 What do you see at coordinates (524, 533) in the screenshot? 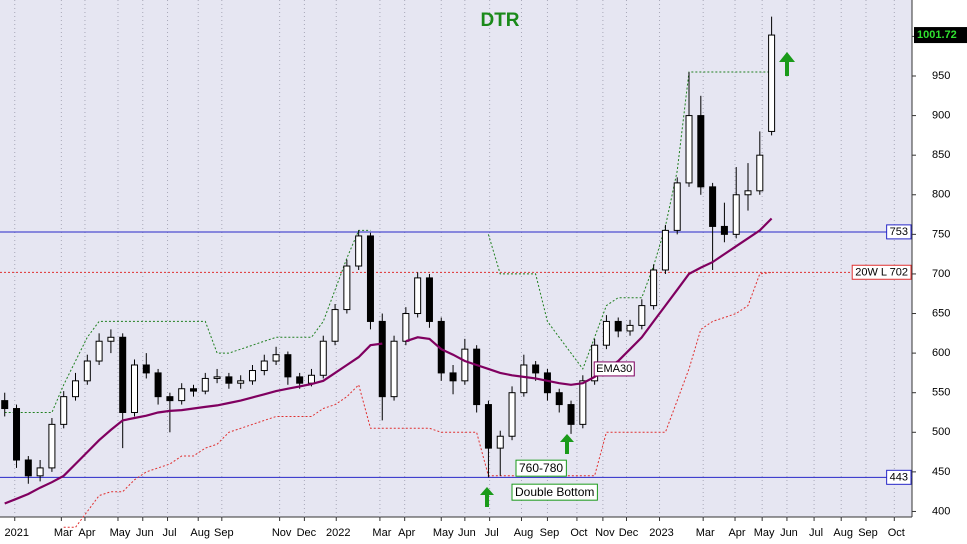
I see `x-tick-label: Aug` at bounding box center [524, 533].